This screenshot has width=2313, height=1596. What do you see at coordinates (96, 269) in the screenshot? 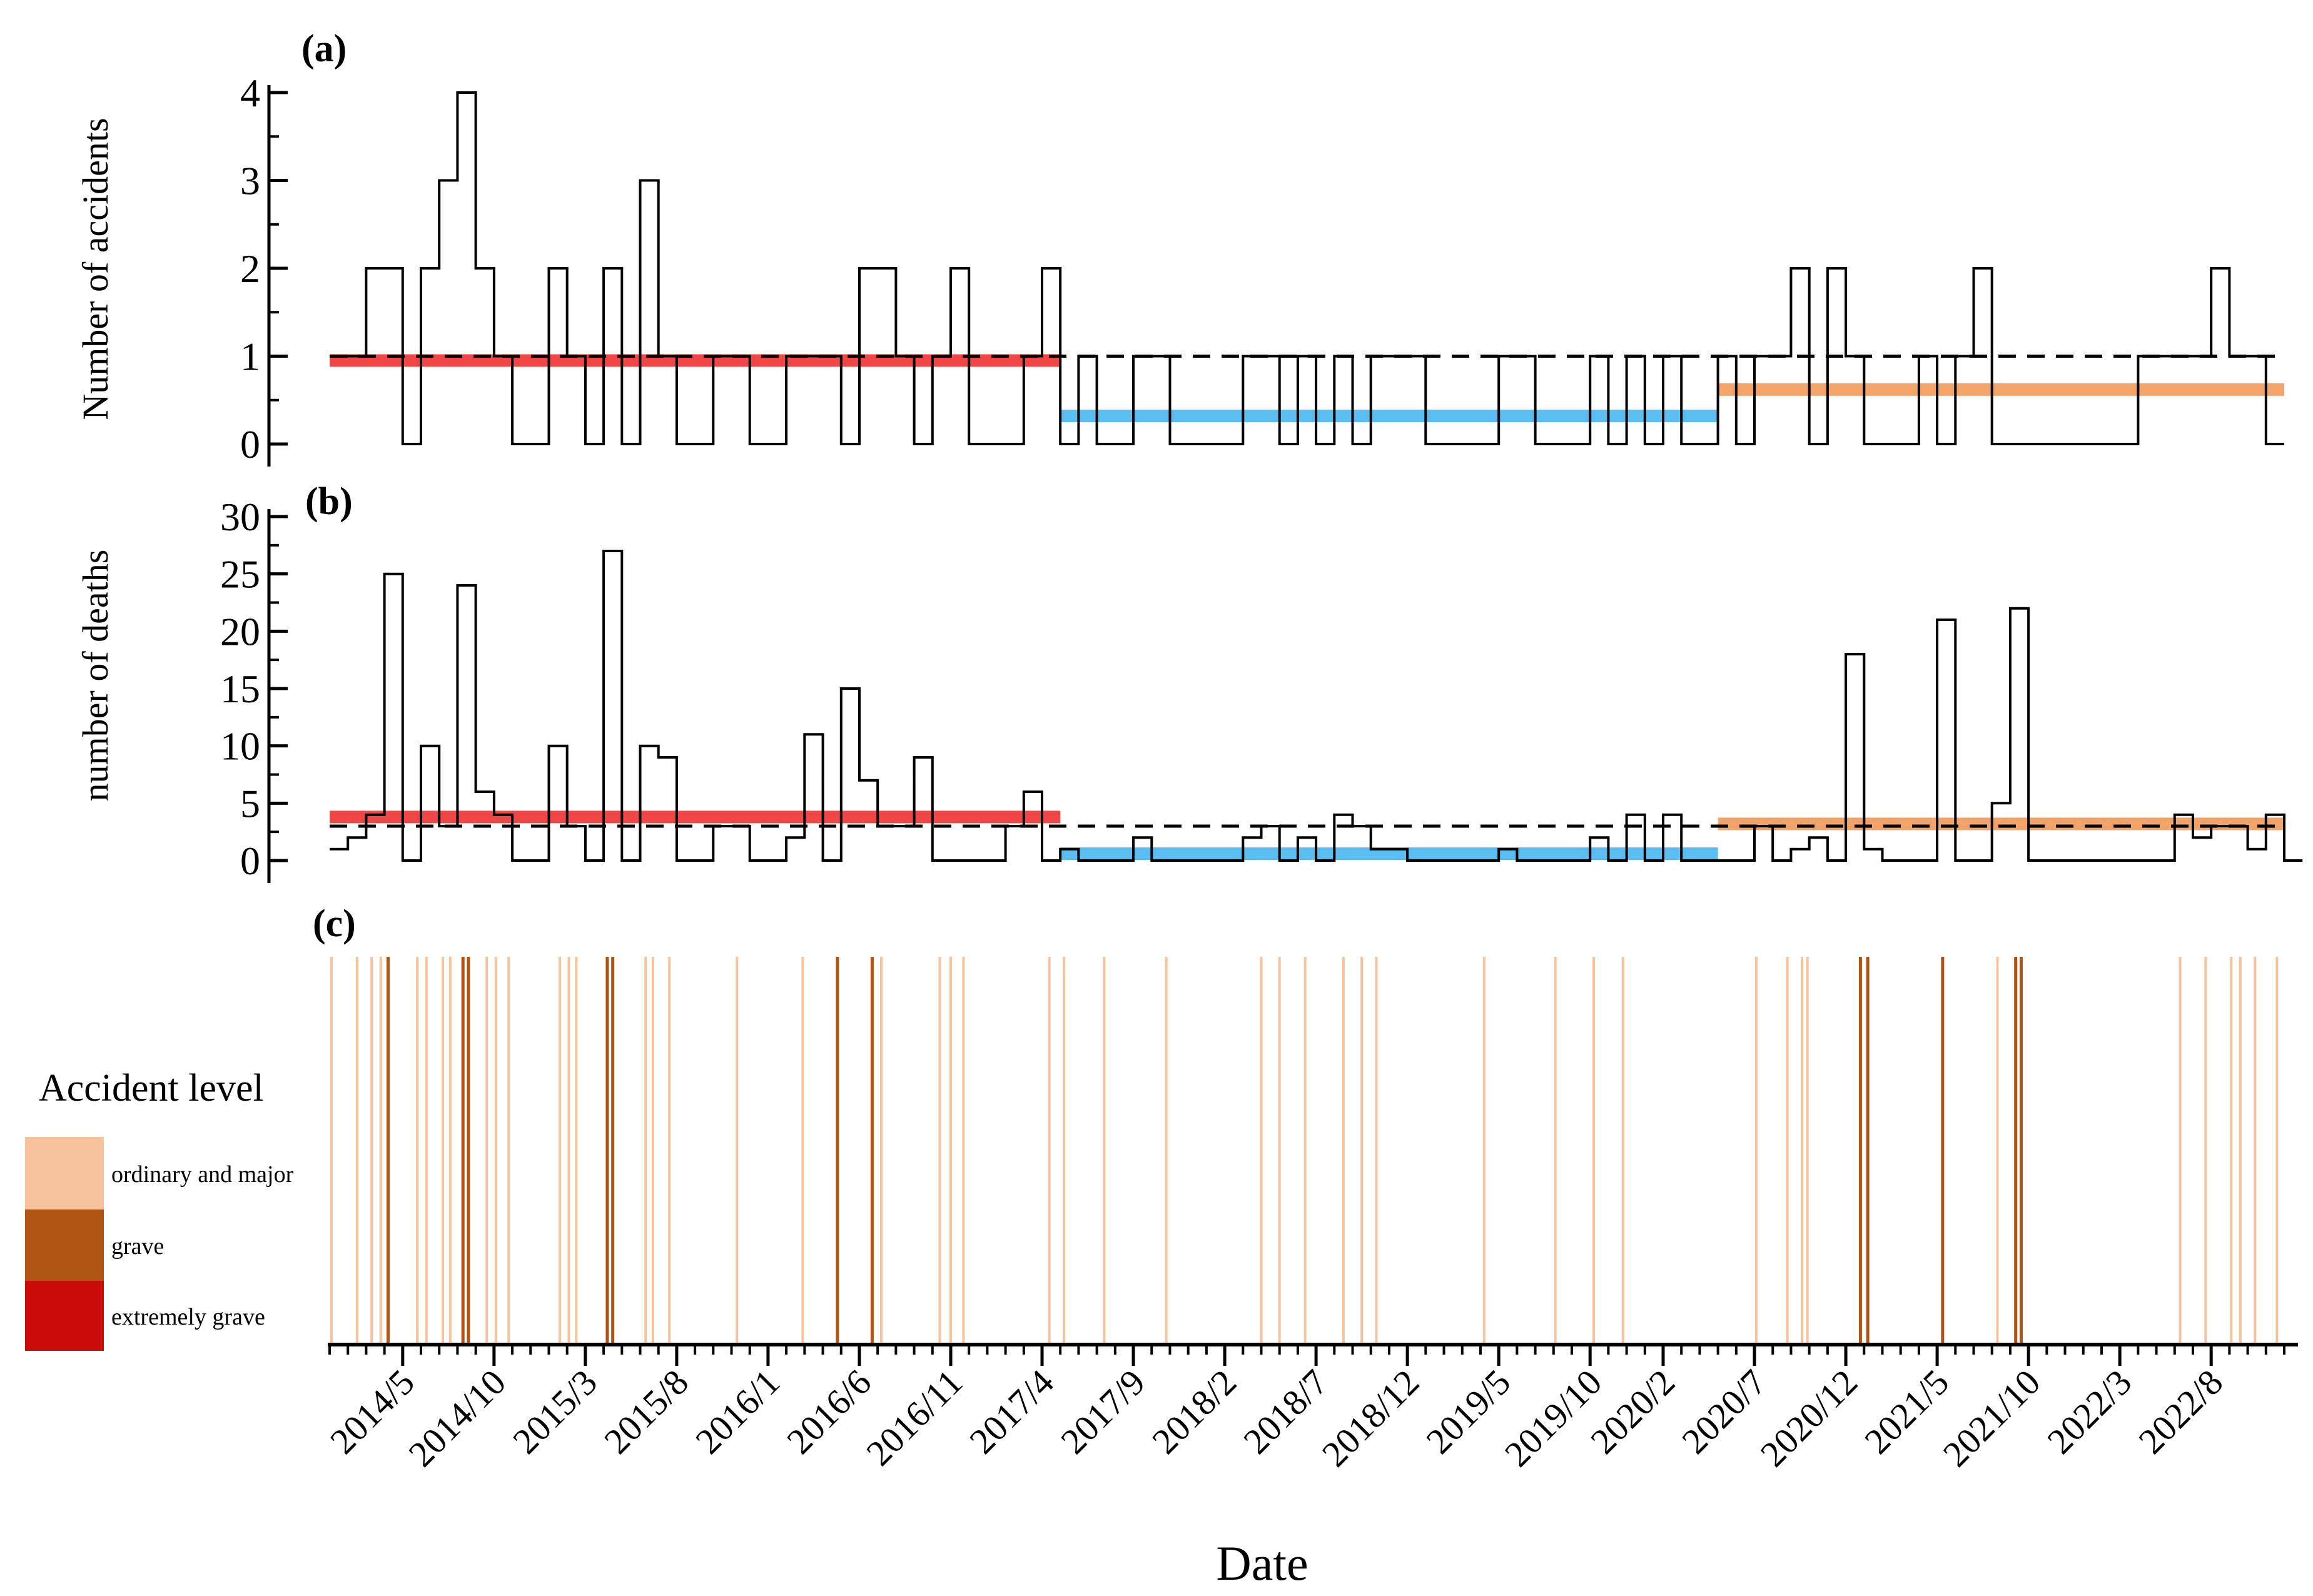
I see `panel-a-y-axis-title: Number of accidents` at bounding box center [96, 269].